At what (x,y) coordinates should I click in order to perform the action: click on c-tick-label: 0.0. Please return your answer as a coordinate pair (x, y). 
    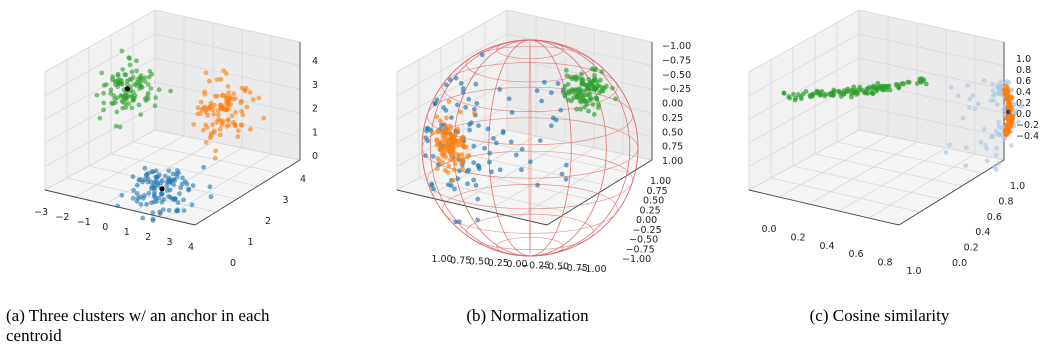
    Looking at the image, I should click on (959, 263).